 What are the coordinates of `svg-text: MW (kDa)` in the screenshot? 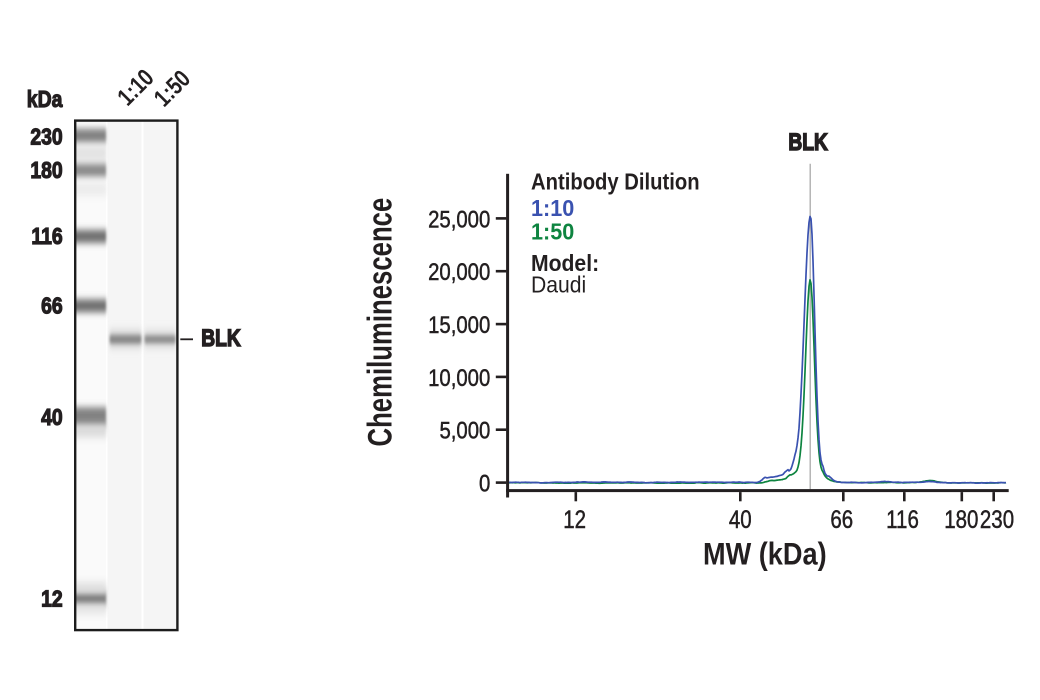 It's located at (765, 554).